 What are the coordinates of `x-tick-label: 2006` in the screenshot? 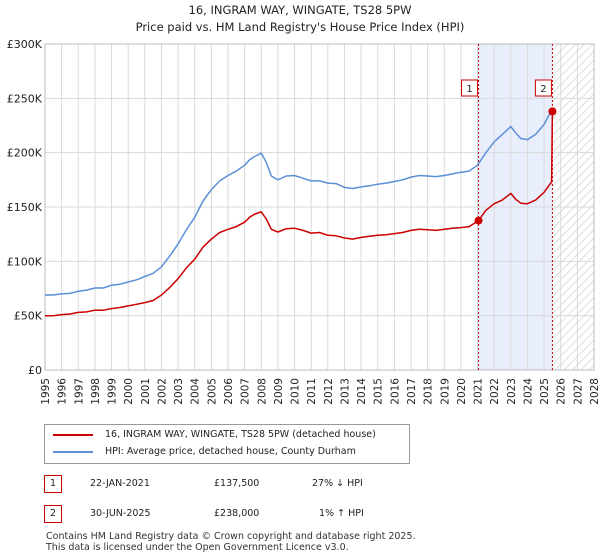 It's located at (229, 391).